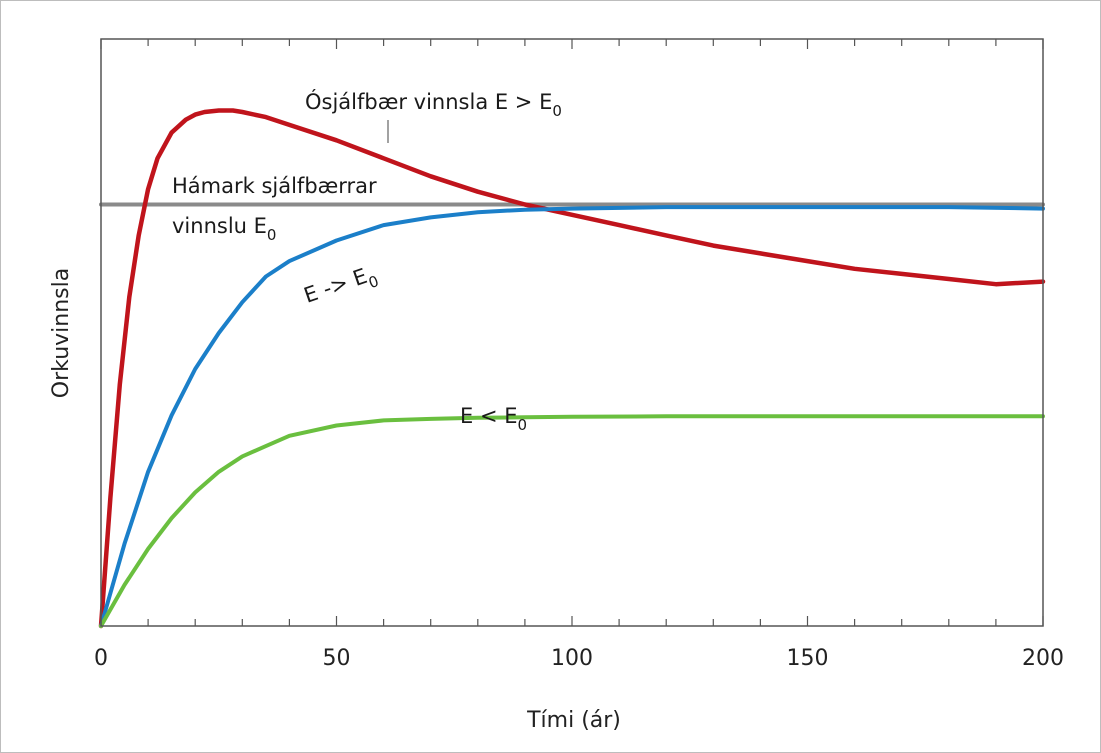  What do you see at coordinates (573, 720) in the screenshot?
I see `x-axis-label: Tími (ár)` at bounding box center [573, 720].